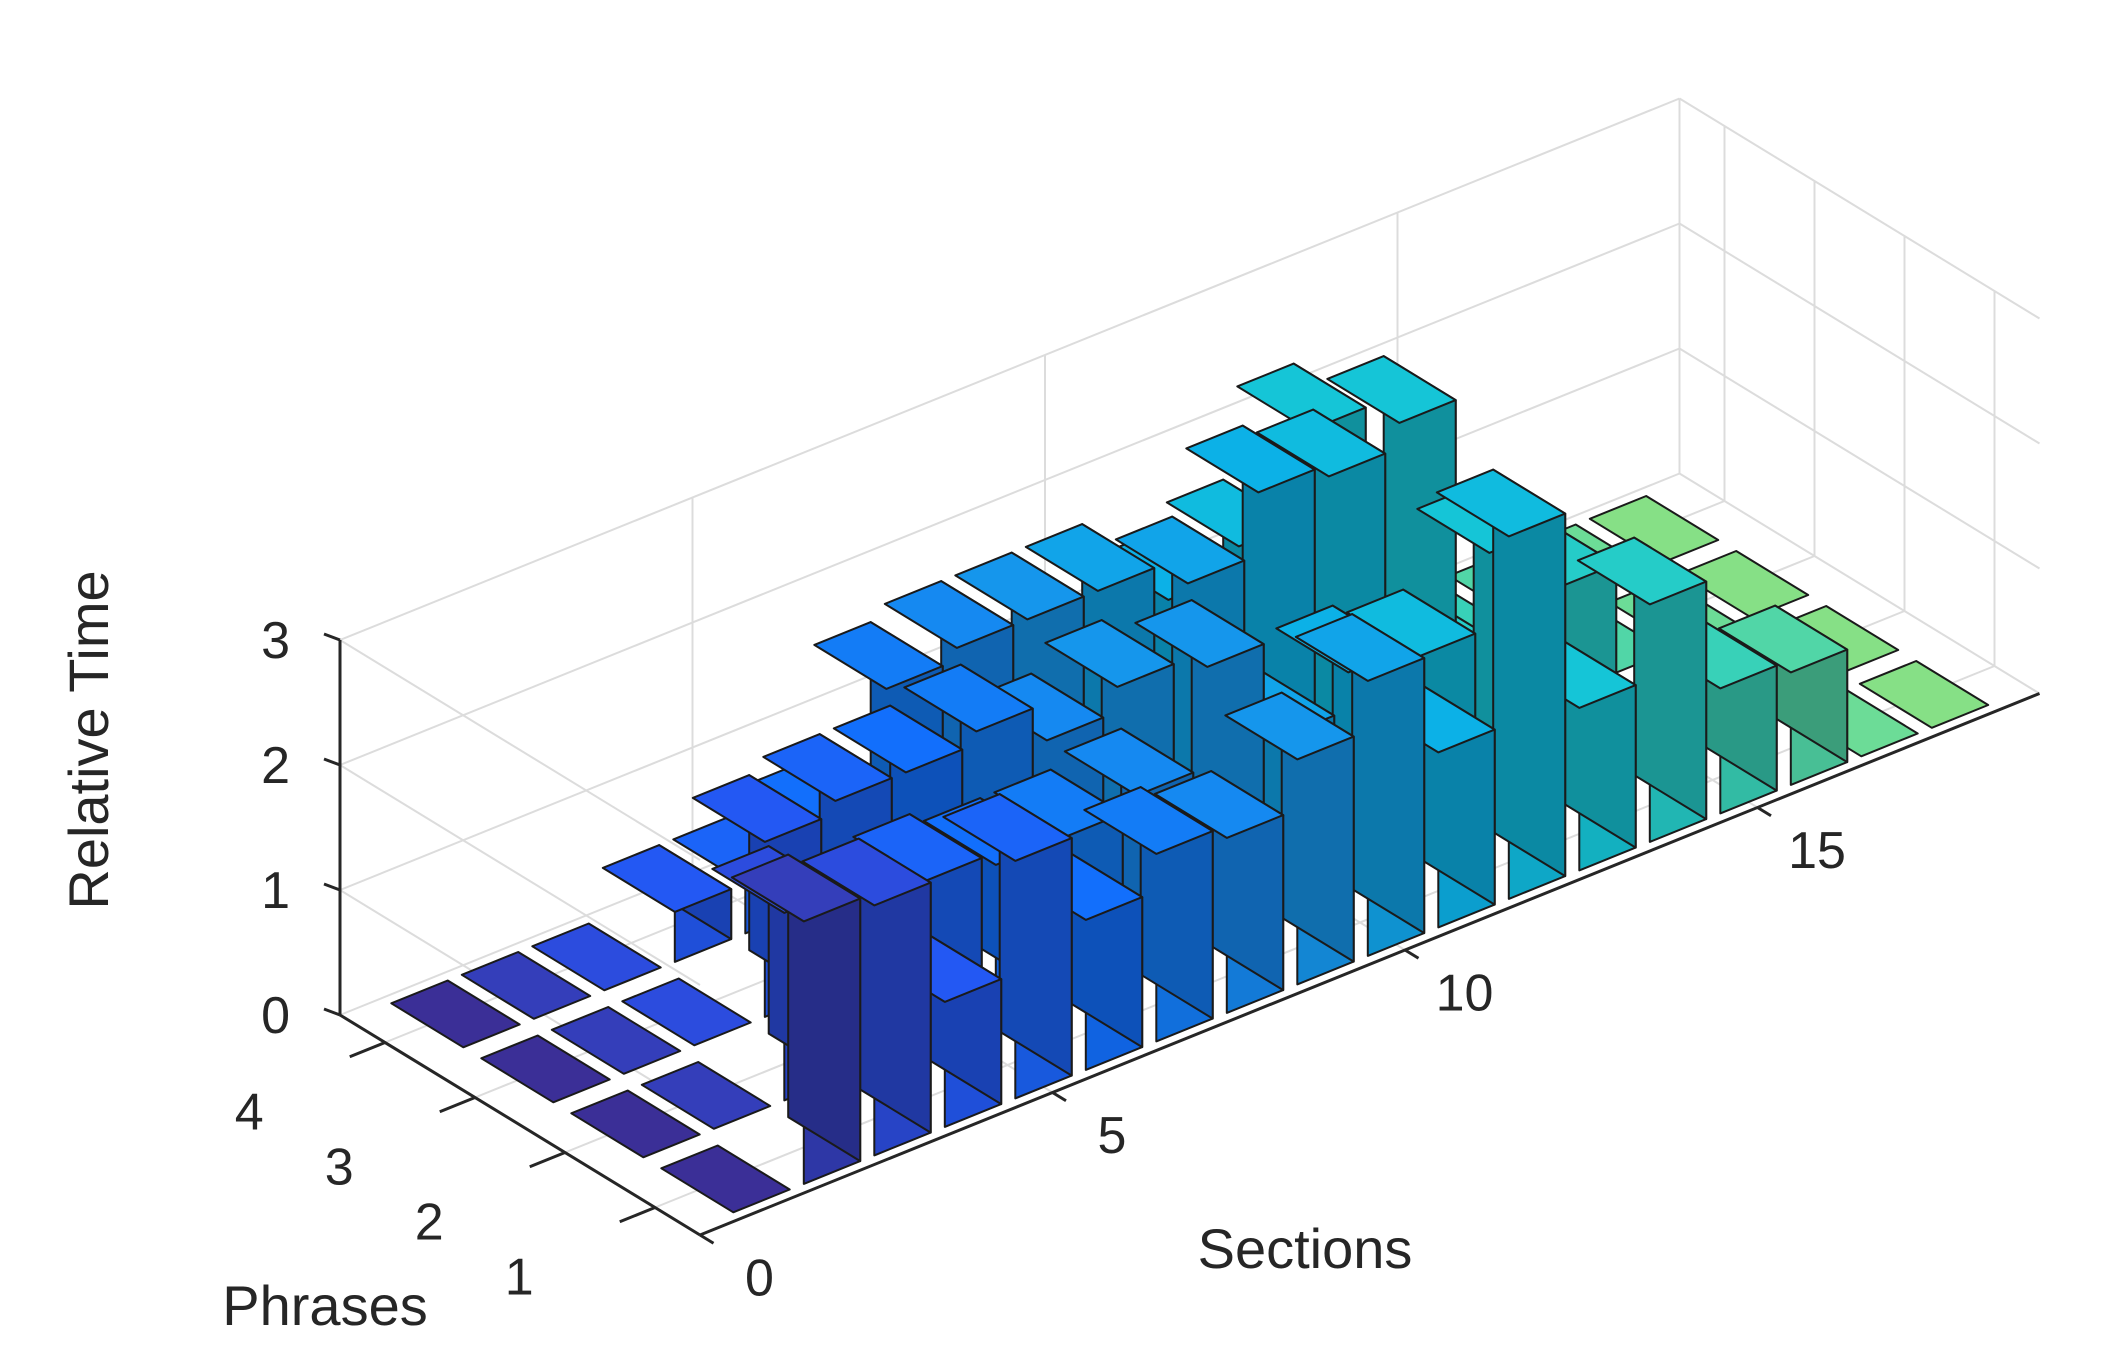  What do you see at coordinates (324, 1305) in the screenshot?
I see `y-axis-label: Phrases` at bounding box center [324, 1305].